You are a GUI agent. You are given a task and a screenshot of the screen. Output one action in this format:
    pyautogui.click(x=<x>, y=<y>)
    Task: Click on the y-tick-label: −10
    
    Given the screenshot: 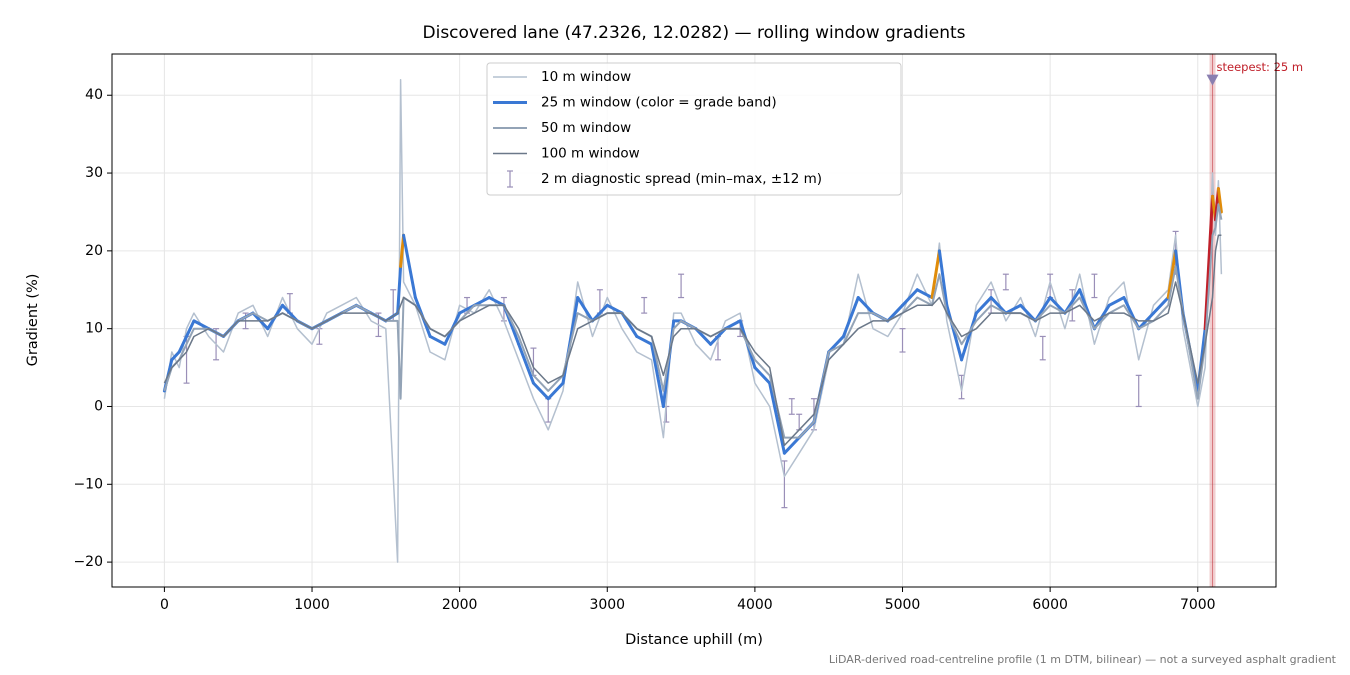 What is the action you would take?
    pyautogui.click(x=88, y=484)
    